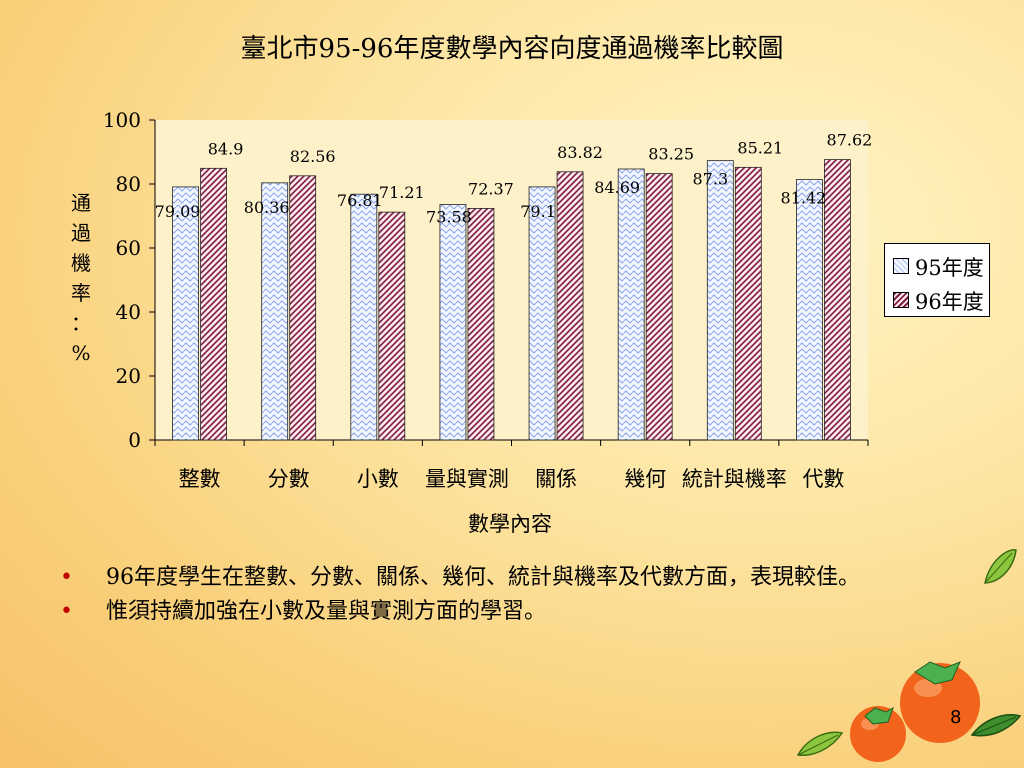 Image resolution: width=1024 pixels, height=768 pixels. What do you see at coordinates (483, 577) in the screenshot?
I see `bullet-text: 96年度學生在整數、分數、關係、幾何、統計與機率及代數方面，表現較佳。` at bounding box center [483, 577].